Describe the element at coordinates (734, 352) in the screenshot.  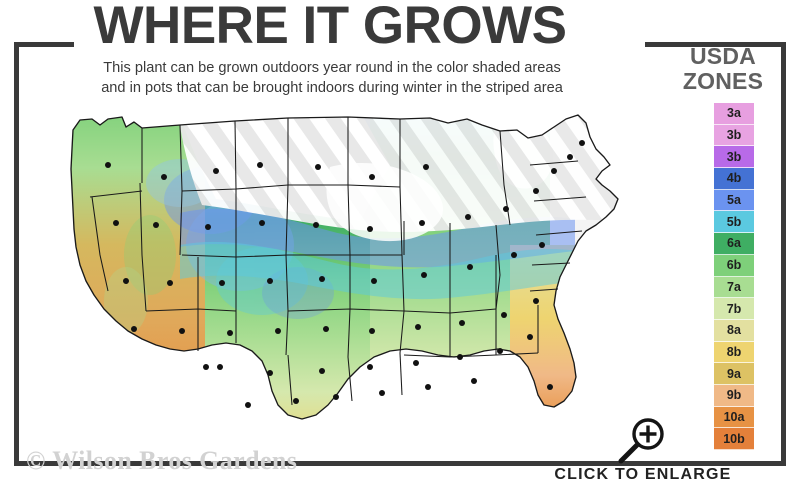
I see `legend-zone-8b-11: 8b` at that location.